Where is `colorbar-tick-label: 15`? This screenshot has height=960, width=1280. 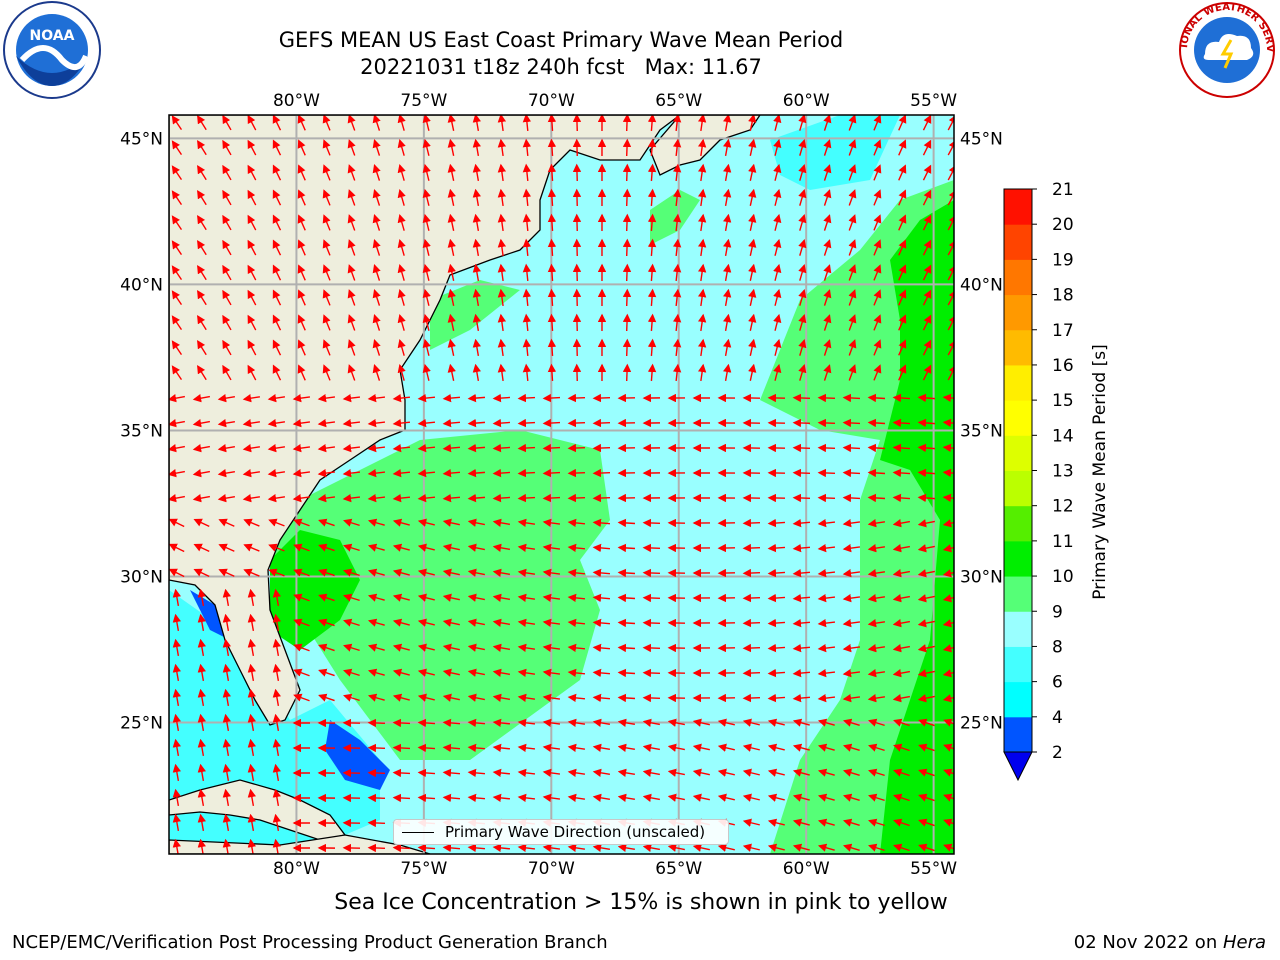 colorbar-tick-label: 15 is located at coordinates (1063, 401).